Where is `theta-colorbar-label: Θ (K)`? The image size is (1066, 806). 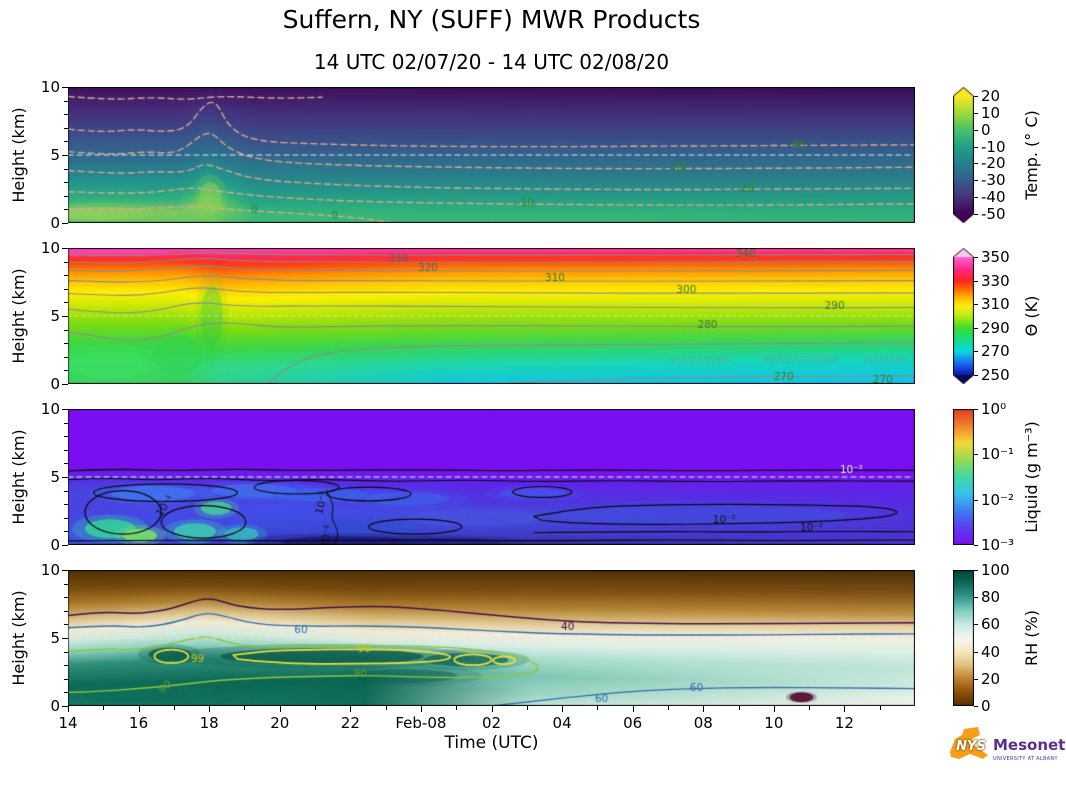
theta-colorbar-label: Θ (K) is located at coordinates (1031, 316).